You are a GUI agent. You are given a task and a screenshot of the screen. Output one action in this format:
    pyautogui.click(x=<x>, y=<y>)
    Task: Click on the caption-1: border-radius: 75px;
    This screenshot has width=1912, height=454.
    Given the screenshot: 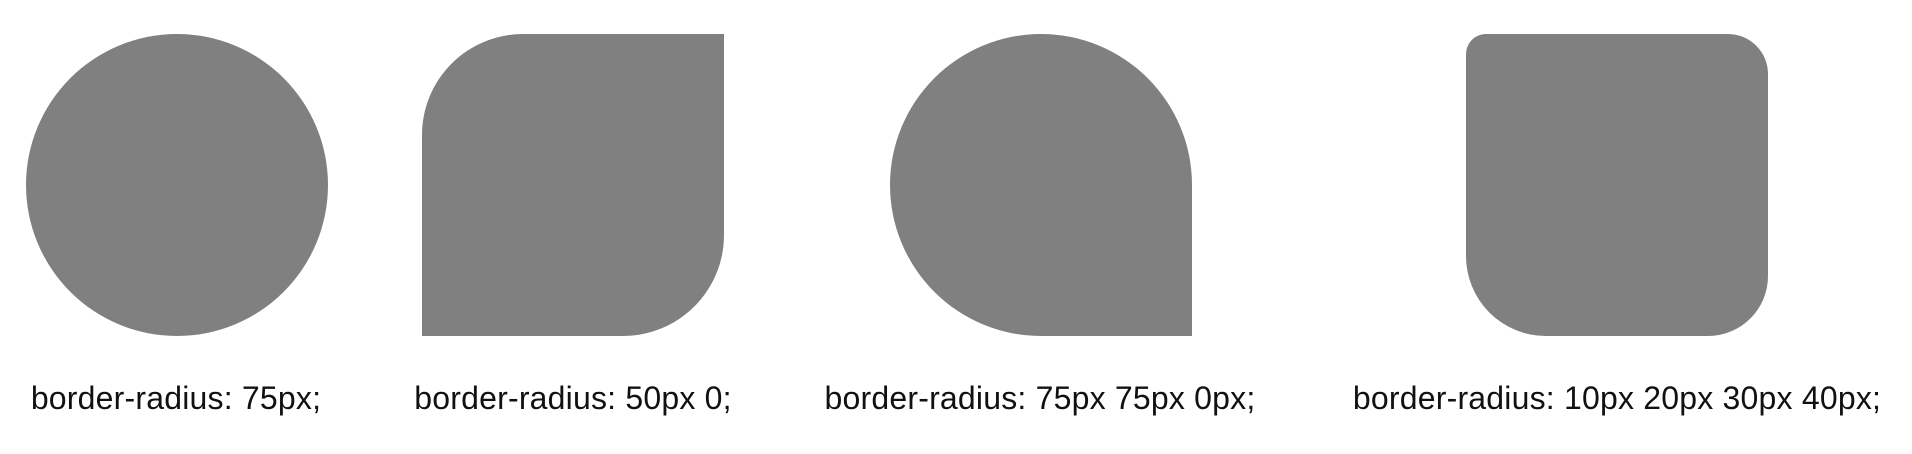 What is the action you would take?
    pyautogui.click(x=176, y=398)
    